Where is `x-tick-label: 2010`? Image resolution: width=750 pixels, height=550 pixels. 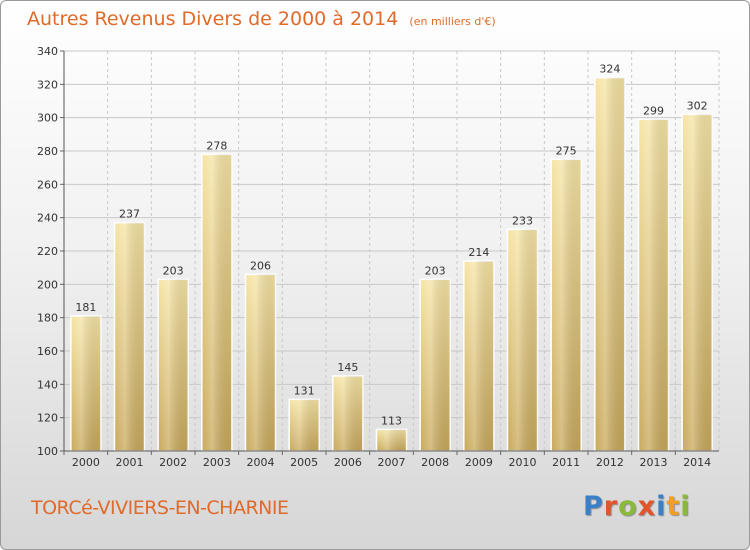 x-tick-label: 2010 is located at coordinates (523, 462).